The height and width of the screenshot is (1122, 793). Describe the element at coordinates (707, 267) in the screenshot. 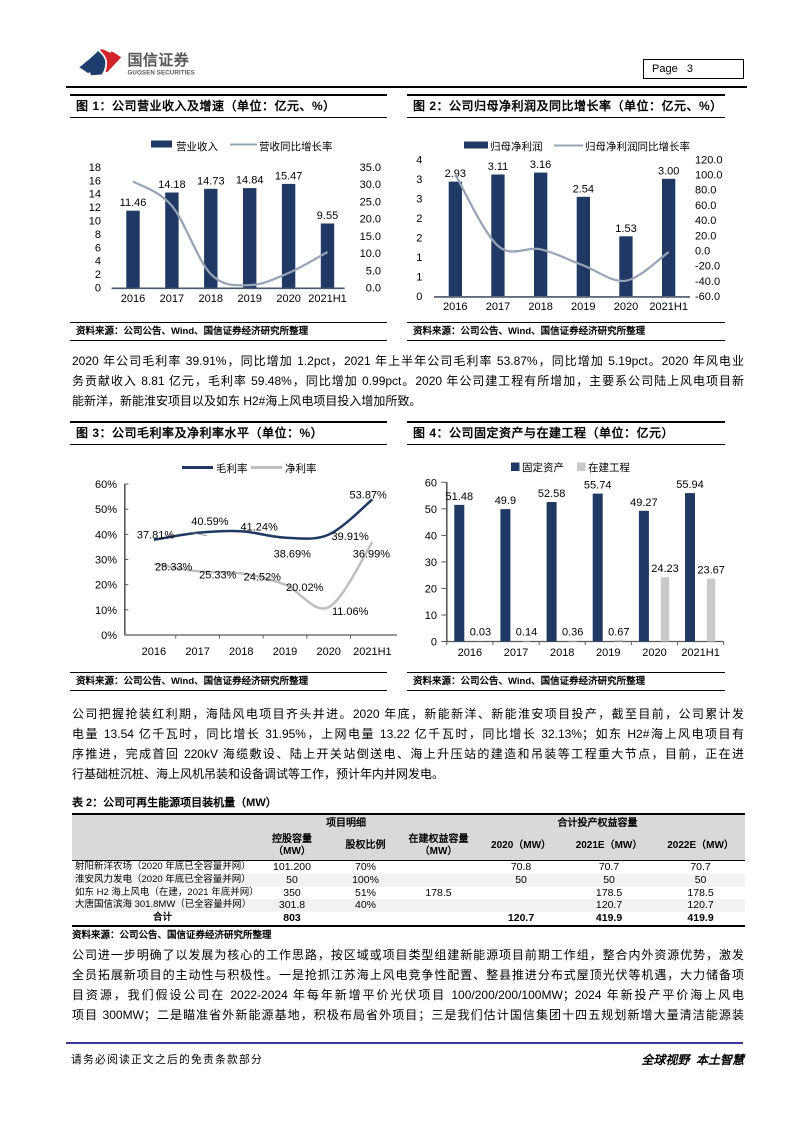

I see `svg-text: -20.0` at that location.